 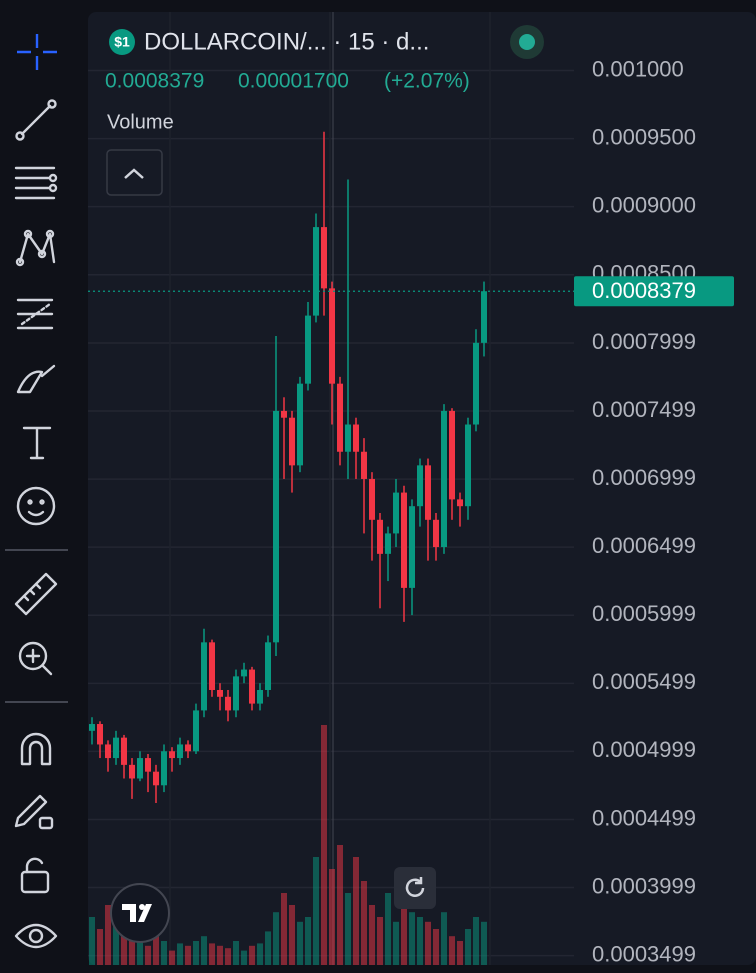 What do you see at coordinates (36, 379) in the screenshot?
I see `brush-tool` at bounding box center [36, 379].